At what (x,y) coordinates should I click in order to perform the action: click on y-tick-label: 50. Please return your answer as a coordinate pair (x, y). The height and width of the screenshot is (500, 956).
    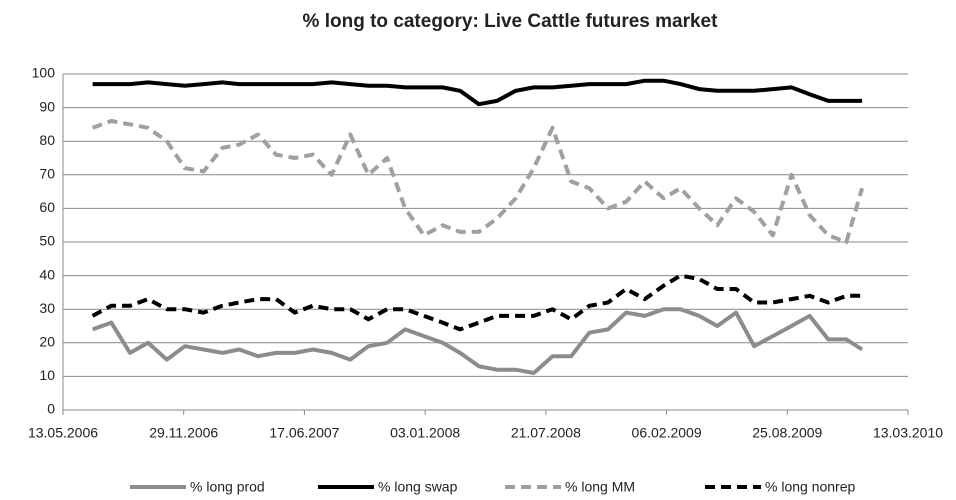
    Looking at the image, I should click on (47, 241).